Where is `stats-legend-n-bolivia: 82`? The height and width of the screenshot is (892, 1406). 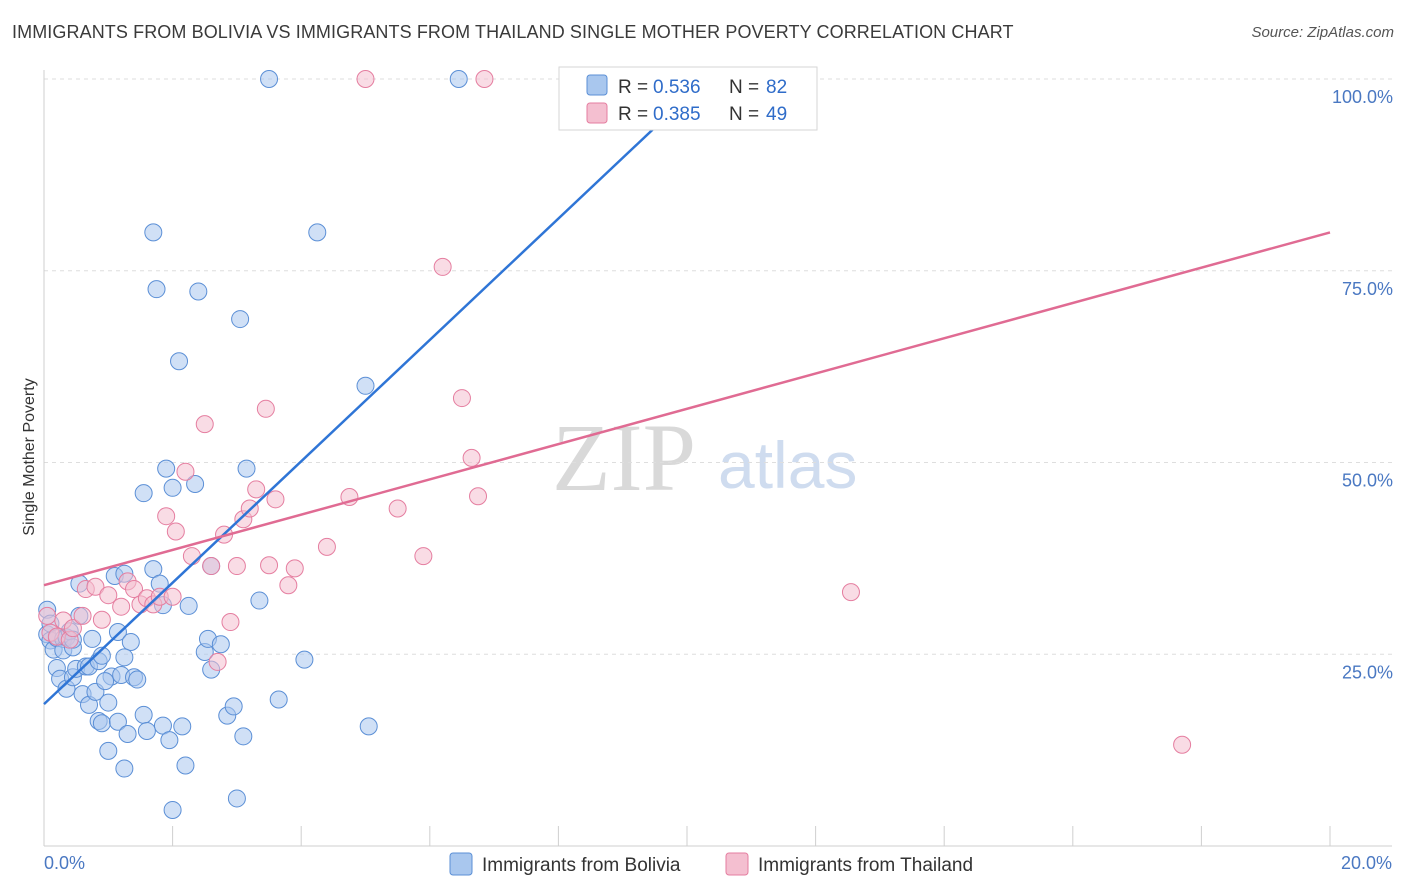
stats-legend-n-bolivia: 82 is located at coordinates (776, 87).